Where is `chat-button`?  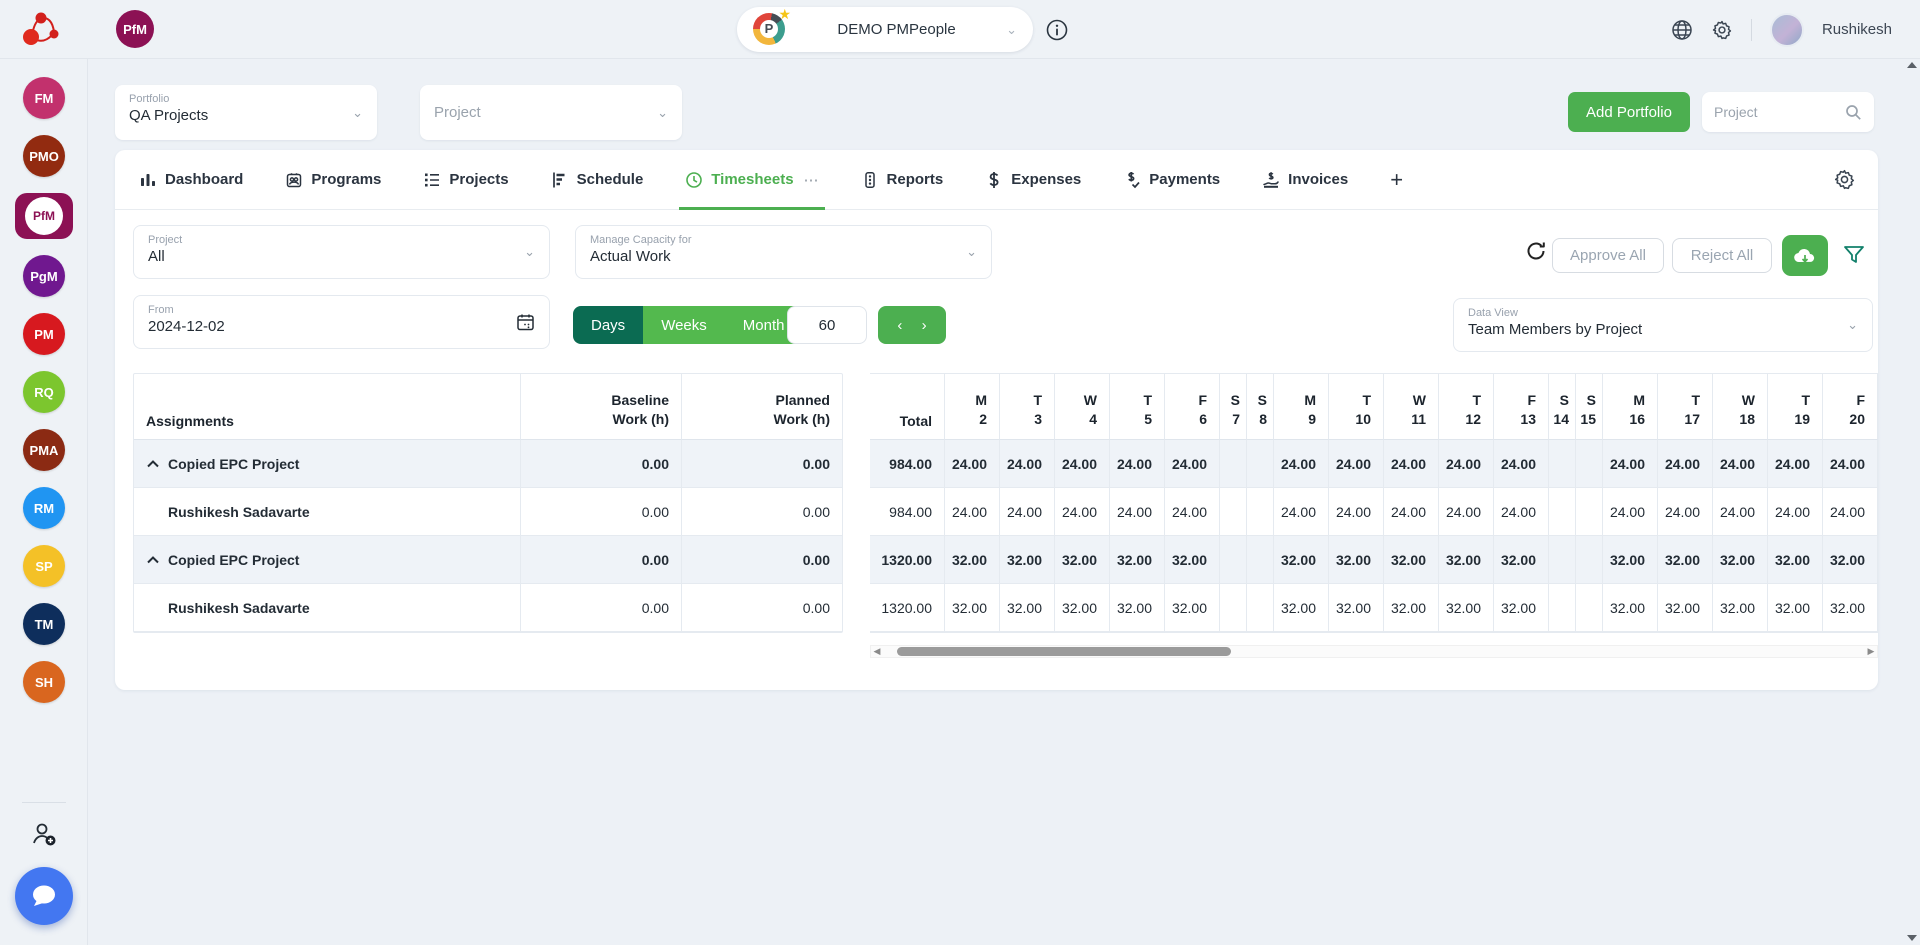
chat-button is located at coordinates (44, 896).